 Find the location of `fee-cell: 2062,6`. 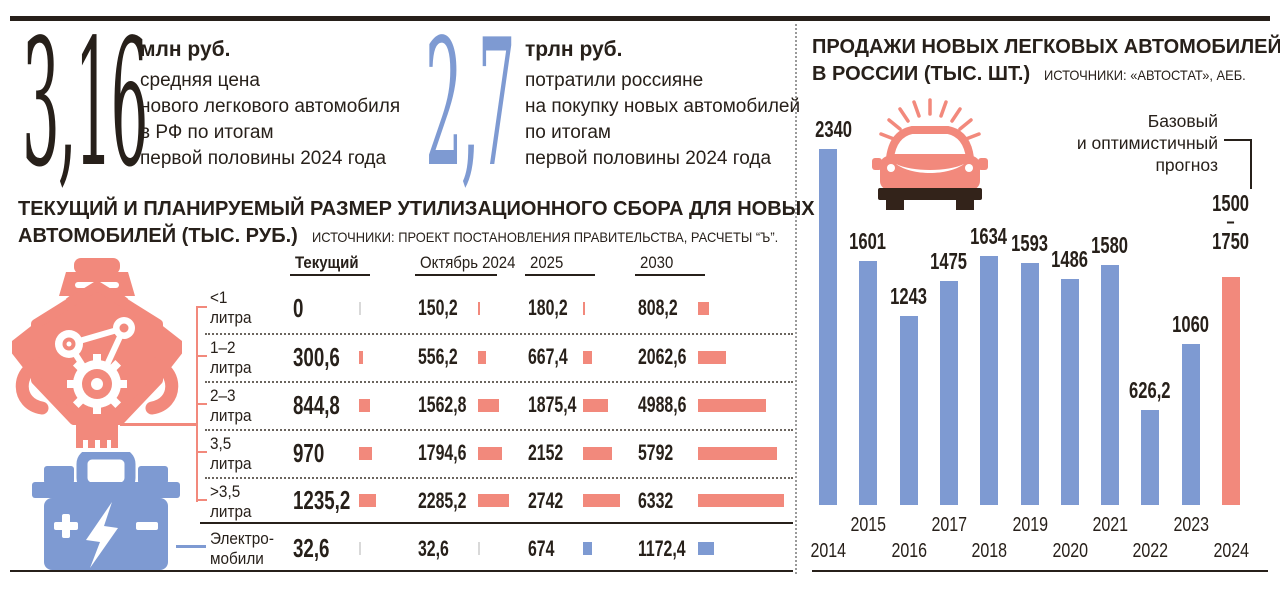

fee-cell: 2062,6 is located at coordinates (682, 357).